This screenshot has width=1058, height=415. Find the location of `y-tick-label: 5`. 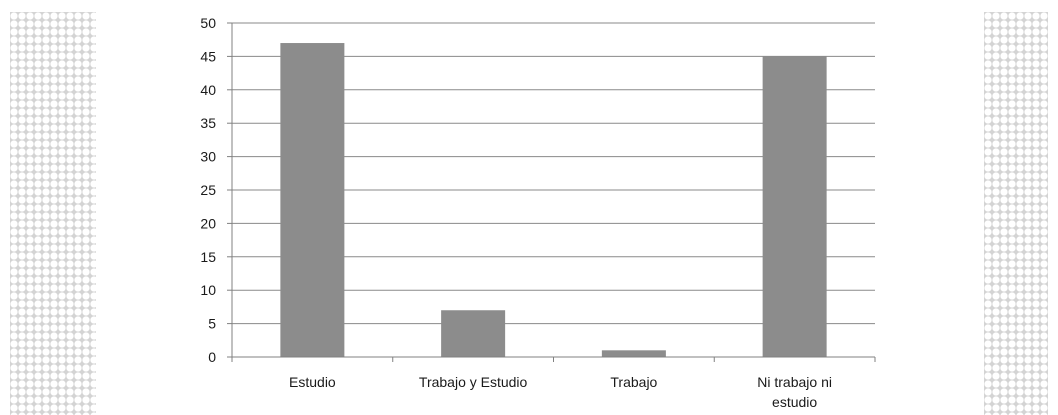

y-tick-label: 5 is located at coordinates (212, 324).